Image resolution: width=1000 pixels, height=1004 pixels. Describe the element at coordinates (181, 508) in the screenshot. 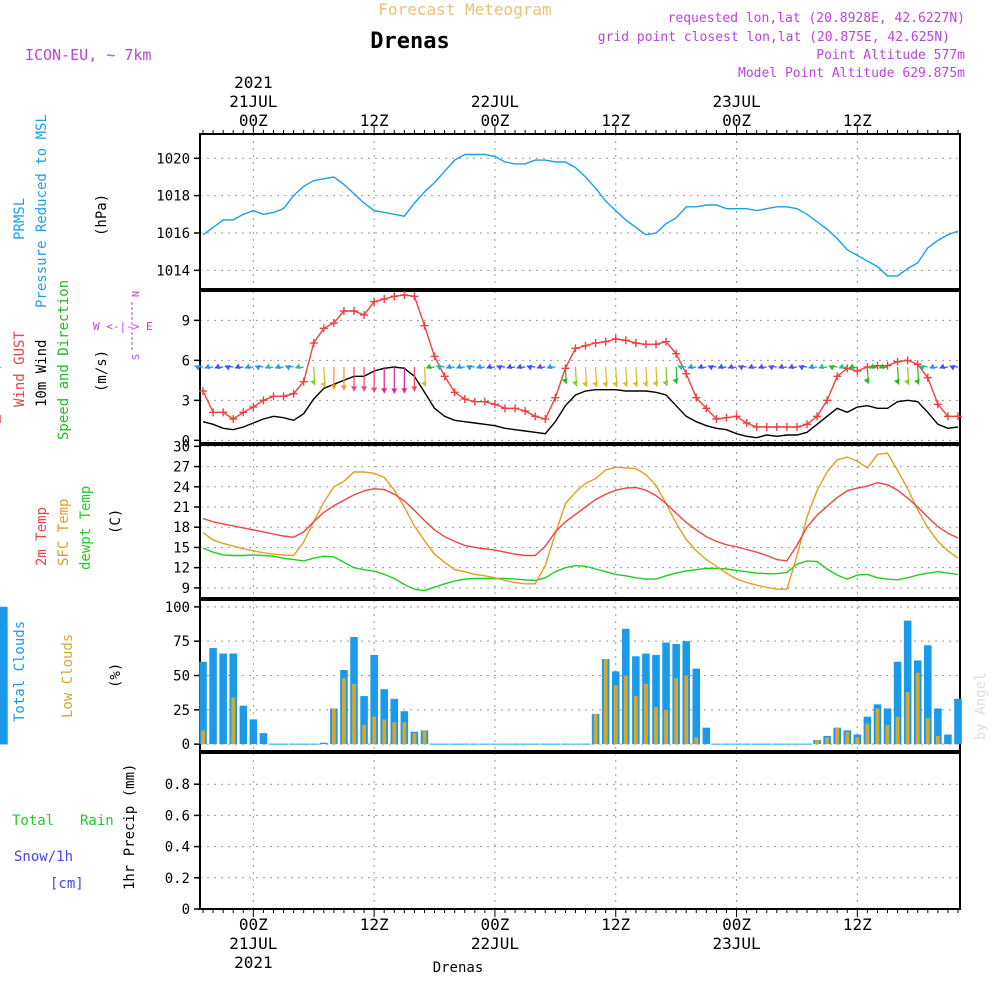

I see `y-tick-label: 21` at that location.